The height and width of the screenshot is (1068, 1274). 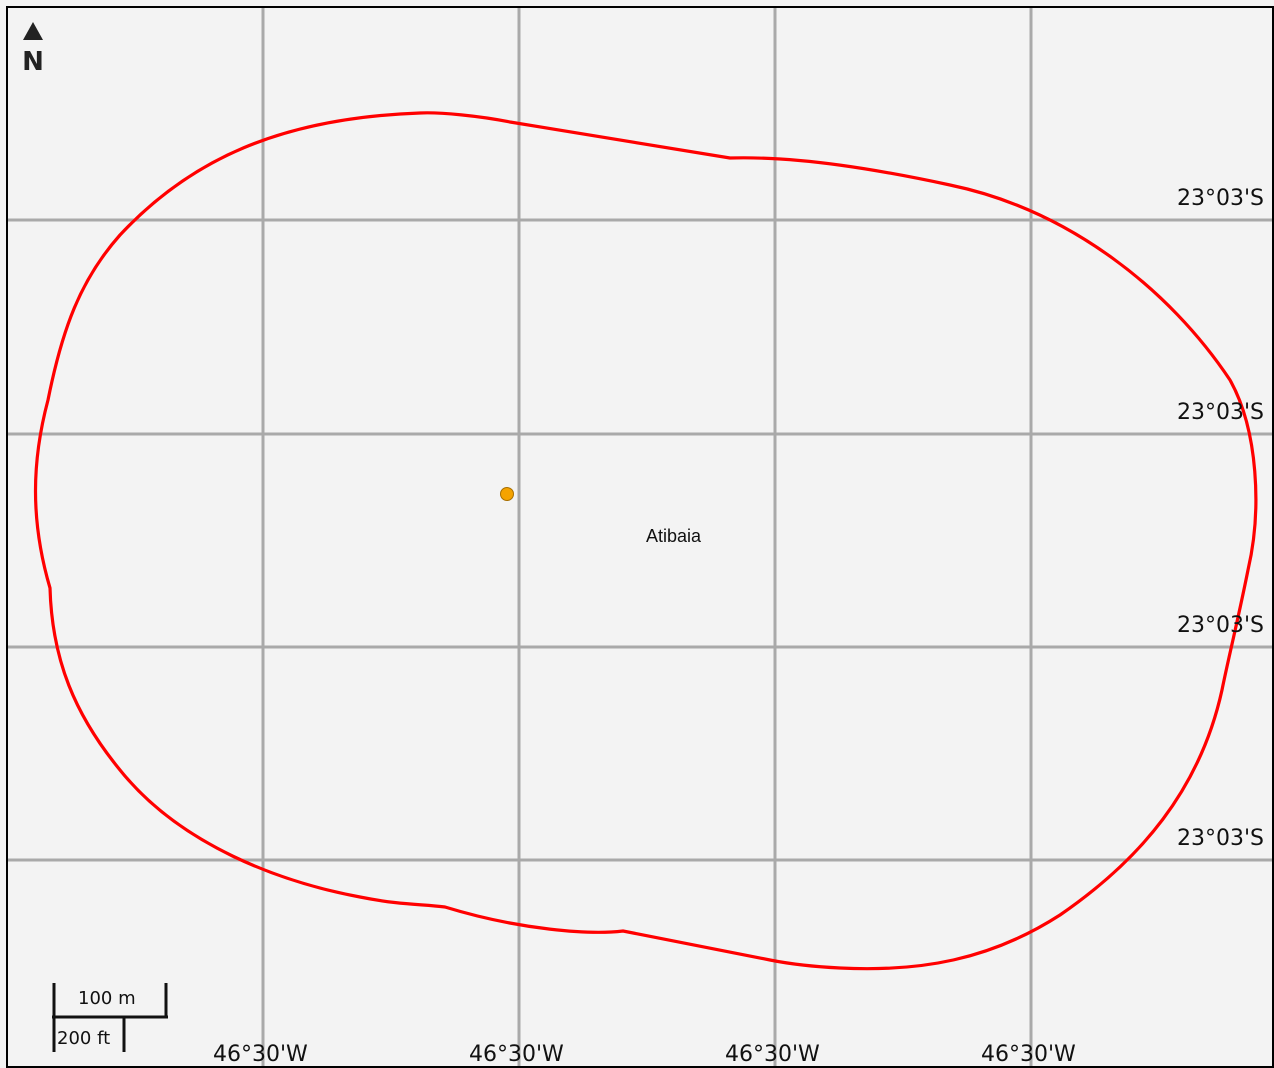 I want to click on scale-bar-imperial-label: 200 ft, so click(x=83, y=1038).